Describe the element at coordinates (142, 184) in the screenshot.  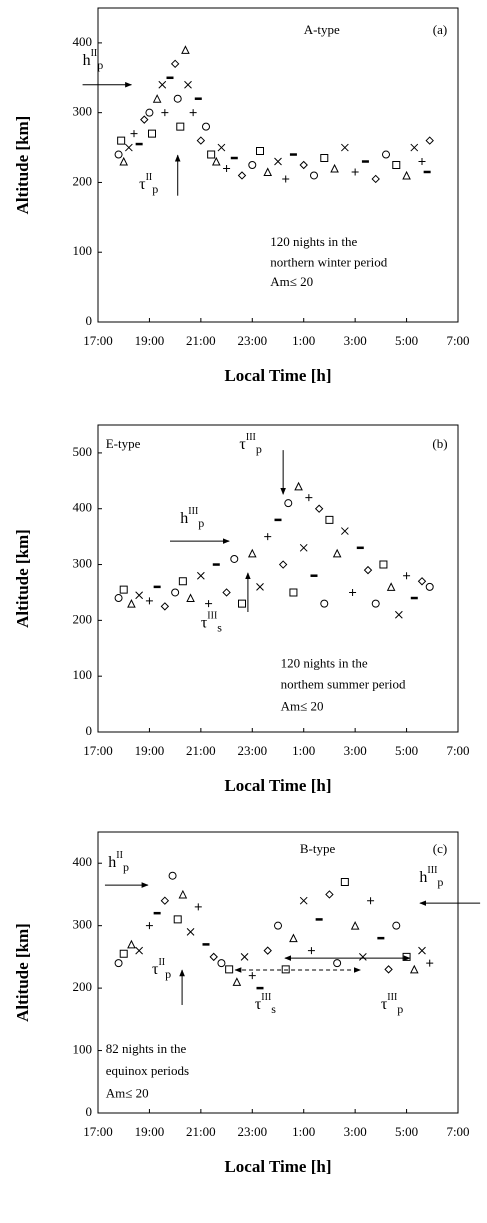
I see `annotation-text: τ` at that location.